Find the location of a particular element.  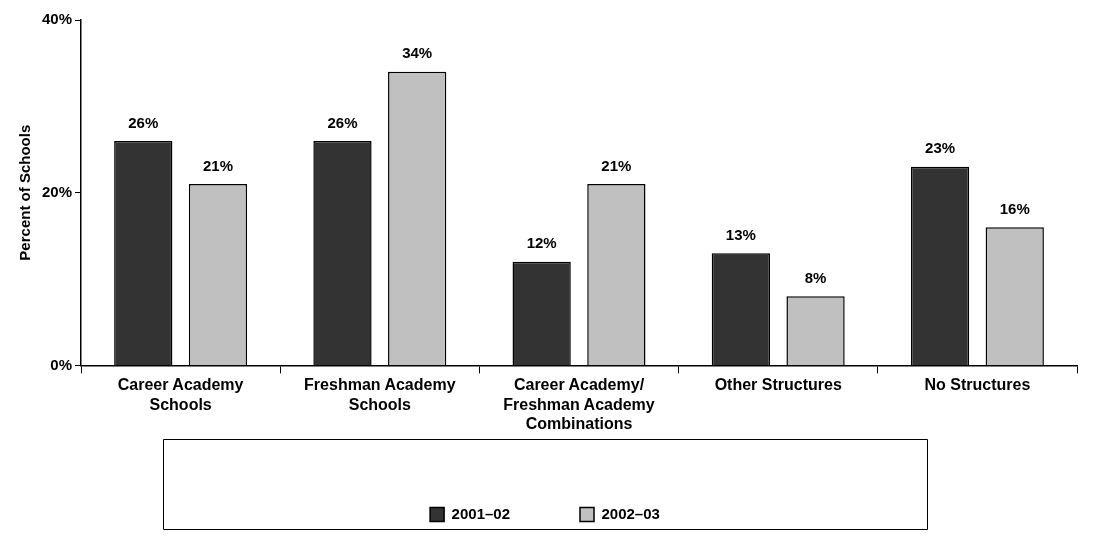

data-label: 13% is located at coordinates (740, 234).